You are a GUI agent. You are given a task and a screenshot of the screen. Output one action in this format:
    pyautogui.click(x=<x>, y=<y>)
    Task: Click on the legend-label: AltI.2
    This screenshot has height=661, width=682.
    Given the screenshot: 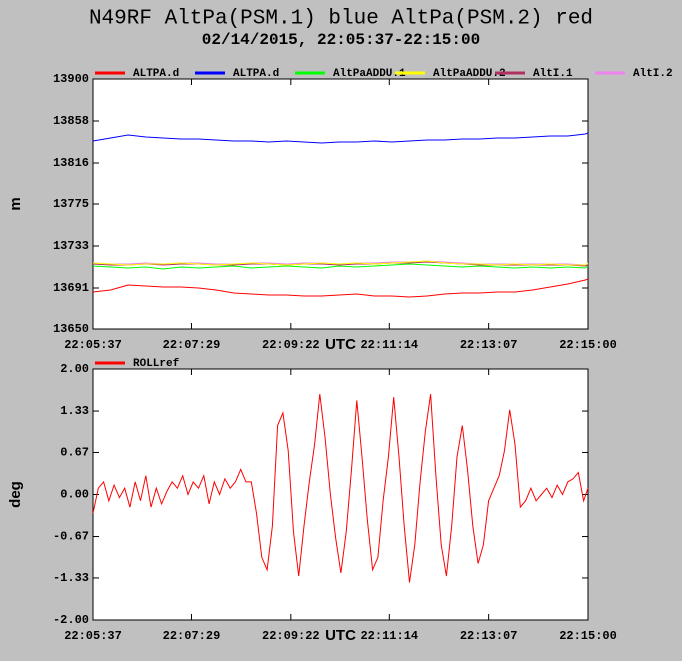 What is the action you would take?
    pyautogui.click(x=653, y=74)
    